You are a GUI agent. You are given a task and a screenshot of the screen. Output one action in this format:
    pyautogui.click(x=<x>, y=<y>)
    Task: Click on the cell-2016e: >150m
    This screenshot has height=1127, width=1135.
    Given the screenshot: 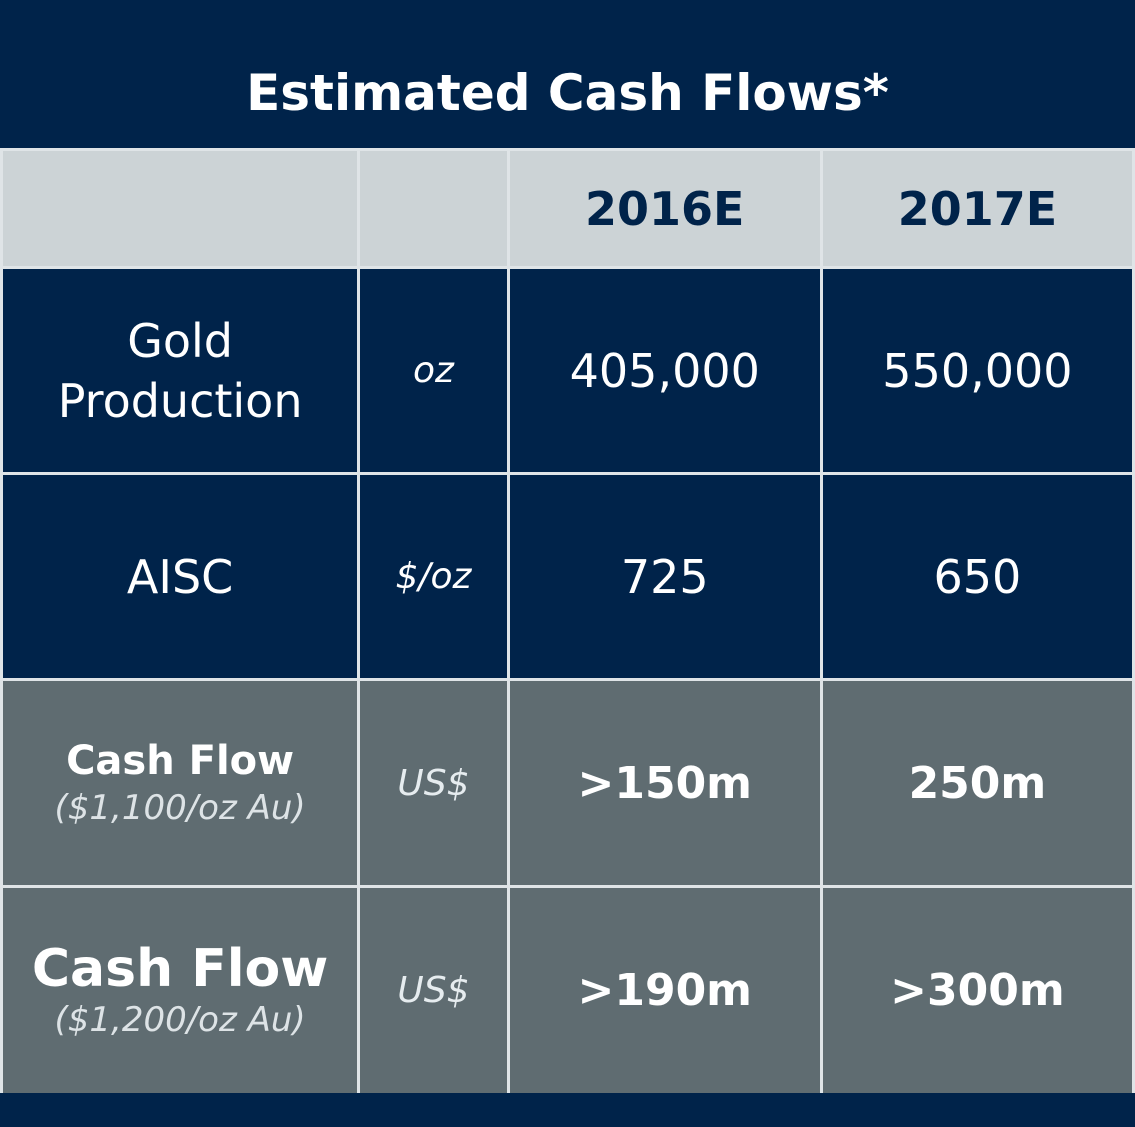 What is the action you would take?
    pyautogui.click(x=664, y=783)
    